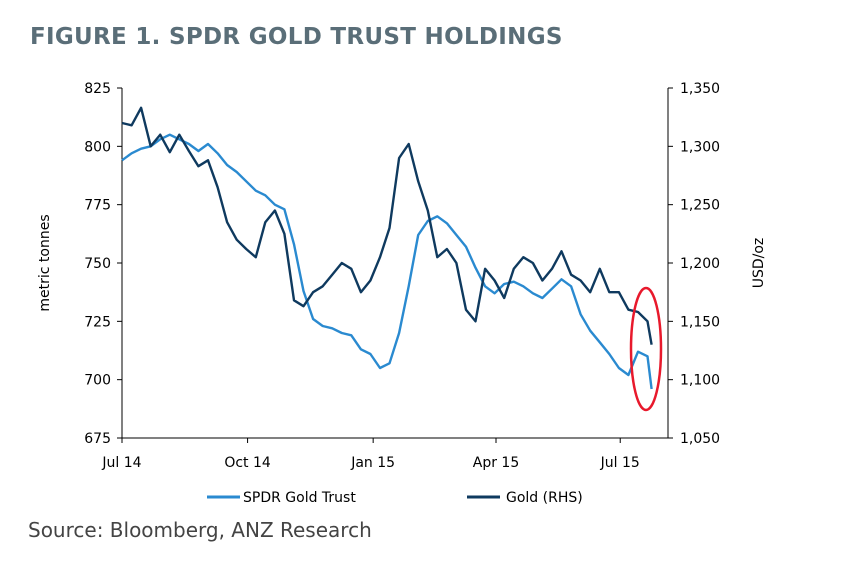  I want to click on chart-title: FIGURE 1. SPDR GOLD TRUST HOLDINGS, so click(296, 37).